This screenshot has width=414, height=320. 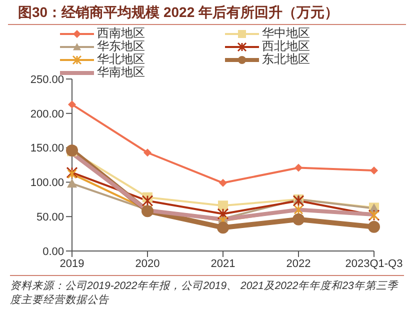 What do you see at coordinates (207, 291) in the screenshot?
I see `text: 资料来源：公司2019-2022年年报，公司2019、 2021及2022年年度和23年第三季度主要经营数据公告` at bounding box center [207, 291].